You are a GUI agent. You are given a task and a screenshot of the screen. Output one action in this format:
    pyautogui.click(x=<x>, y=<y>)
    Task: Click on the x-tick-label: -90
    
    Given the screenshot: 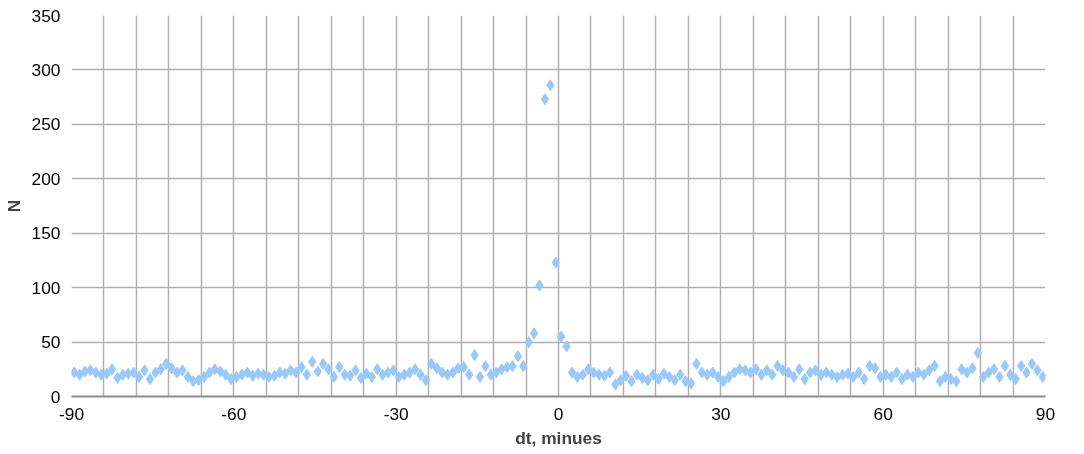 What is the action you would take?
    pyautogui.click(x=71, y=413)
    